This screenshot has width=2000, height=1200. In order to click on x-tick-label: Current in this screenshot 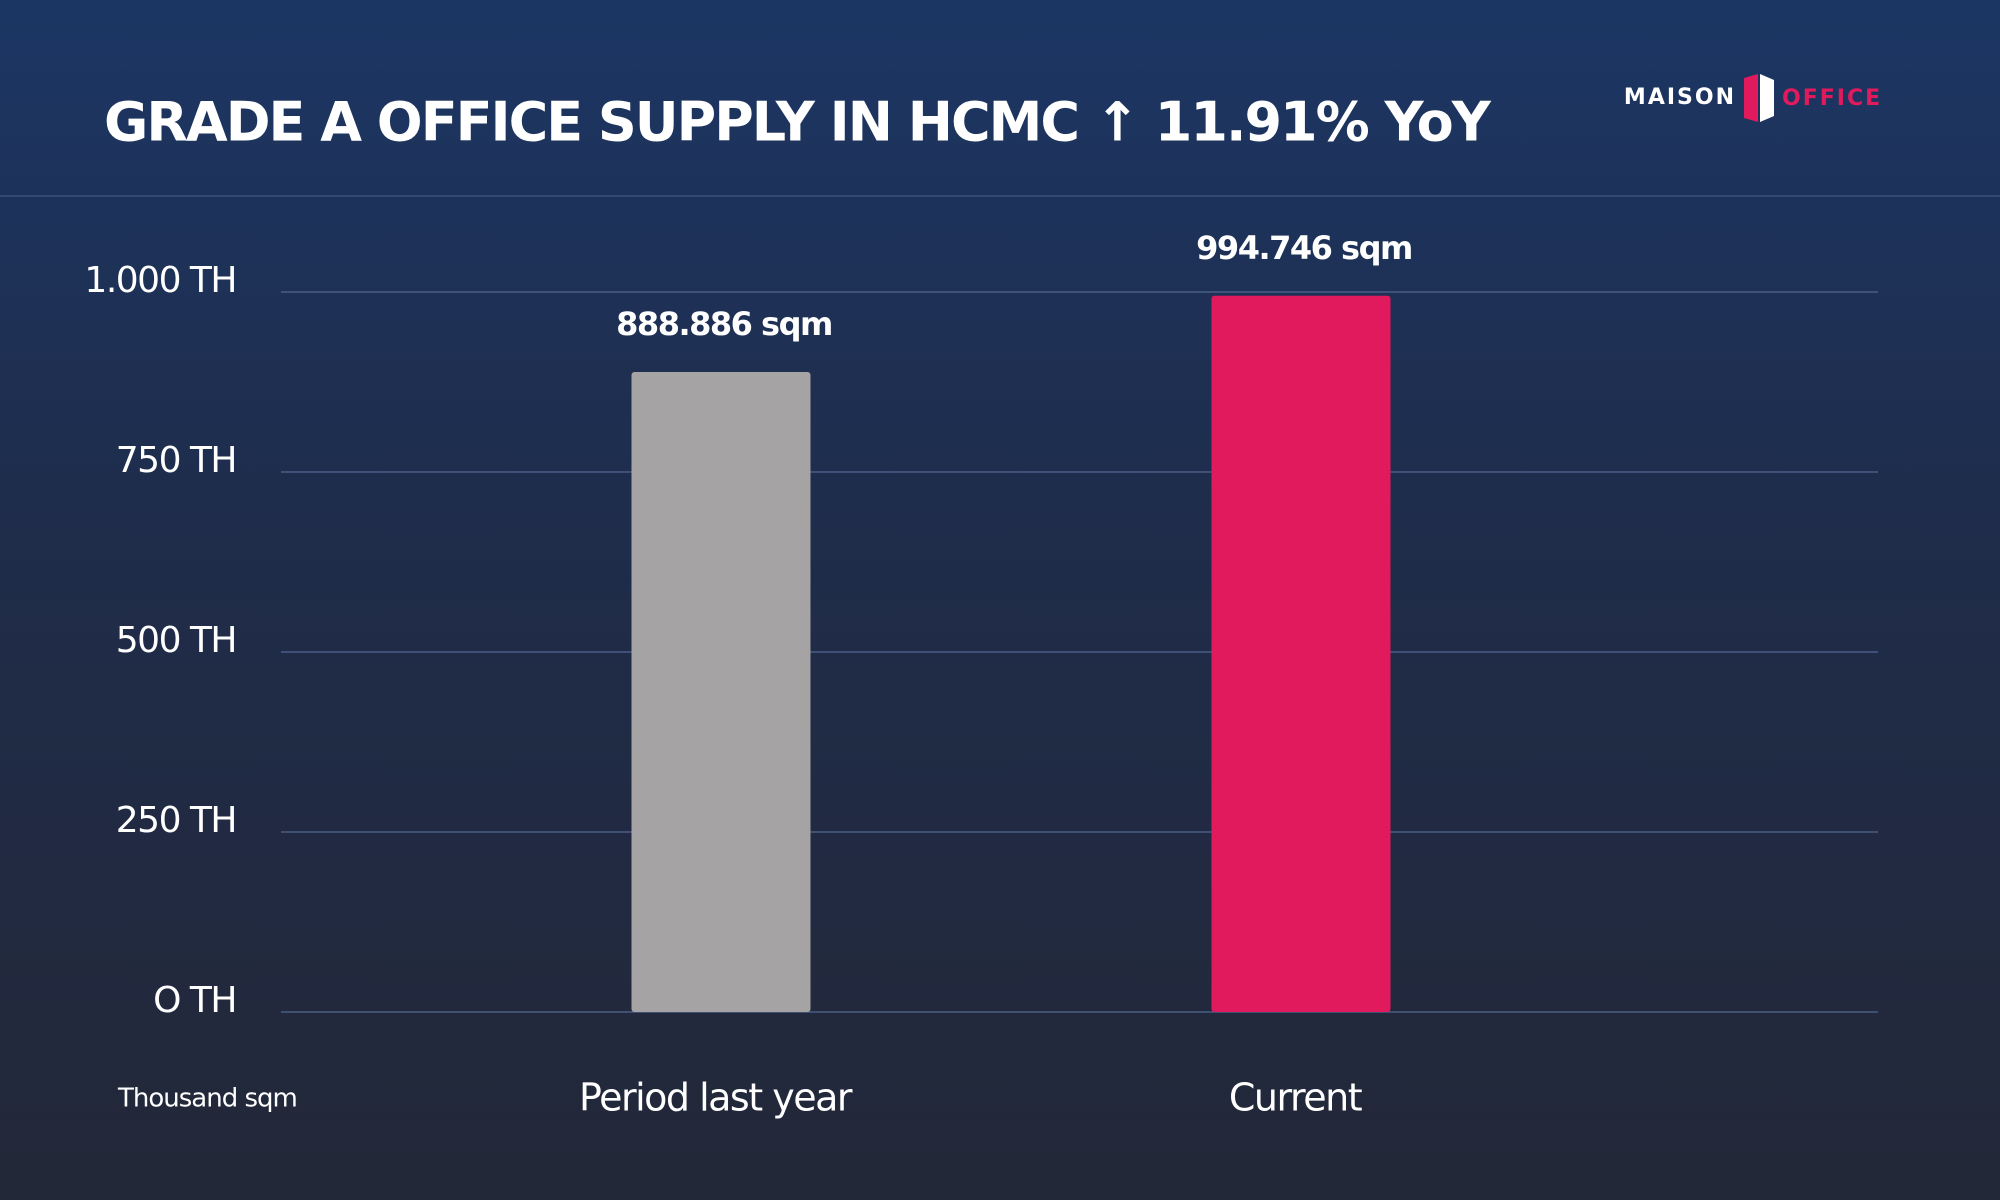, I will do `click(1295, 1098)`.